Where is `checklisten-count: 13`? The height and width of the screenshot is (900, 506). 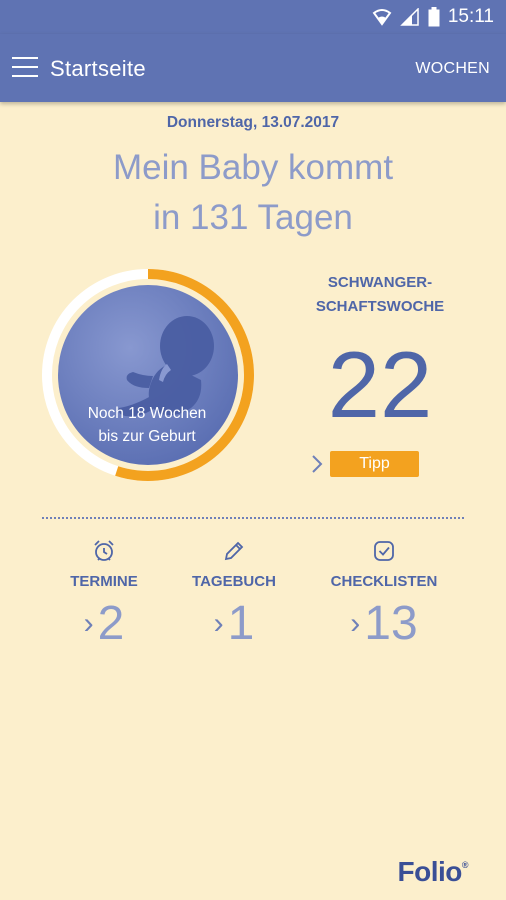 checklisten-count: 13 is located at coordinates (391, 623).